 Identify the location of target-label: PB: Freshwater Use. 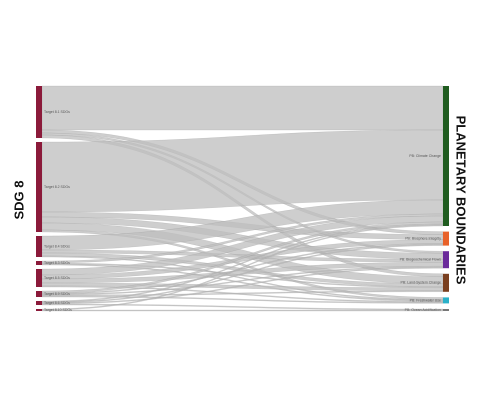
(425, 300).